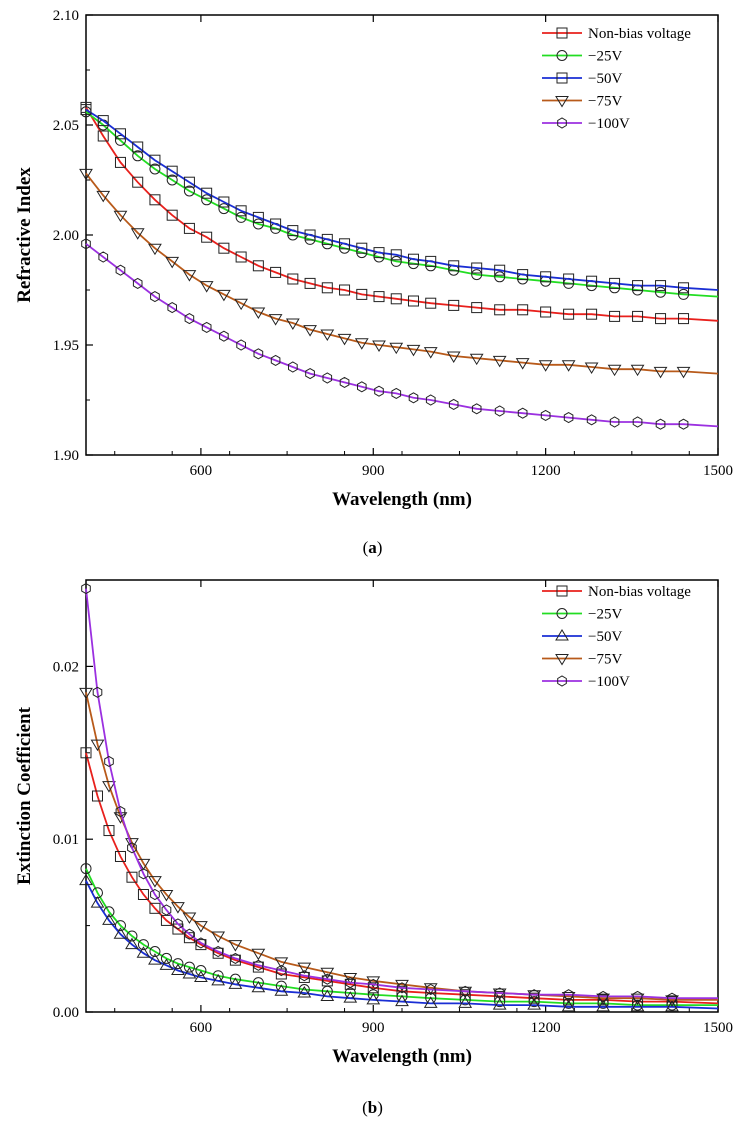 The image size is (745, 1126). Describe the element at coordinates (24, 235) in the screenshot. I see `y-axis-label: Refractive Index` at that location.